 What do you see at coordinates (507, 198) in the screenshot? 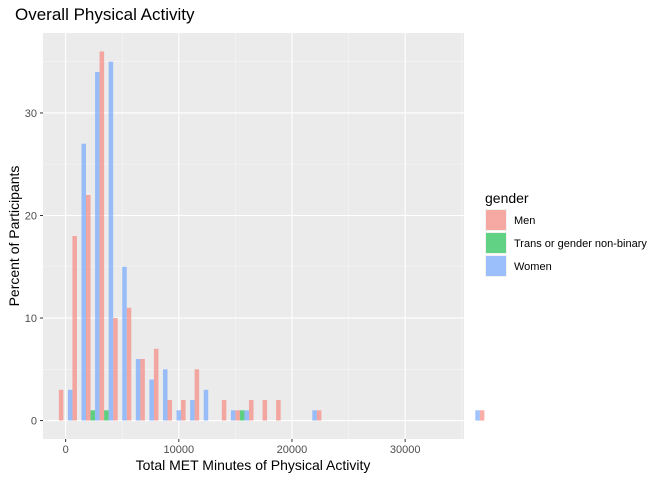
I see `legend-title: gender` at bounding box center [507, 198].